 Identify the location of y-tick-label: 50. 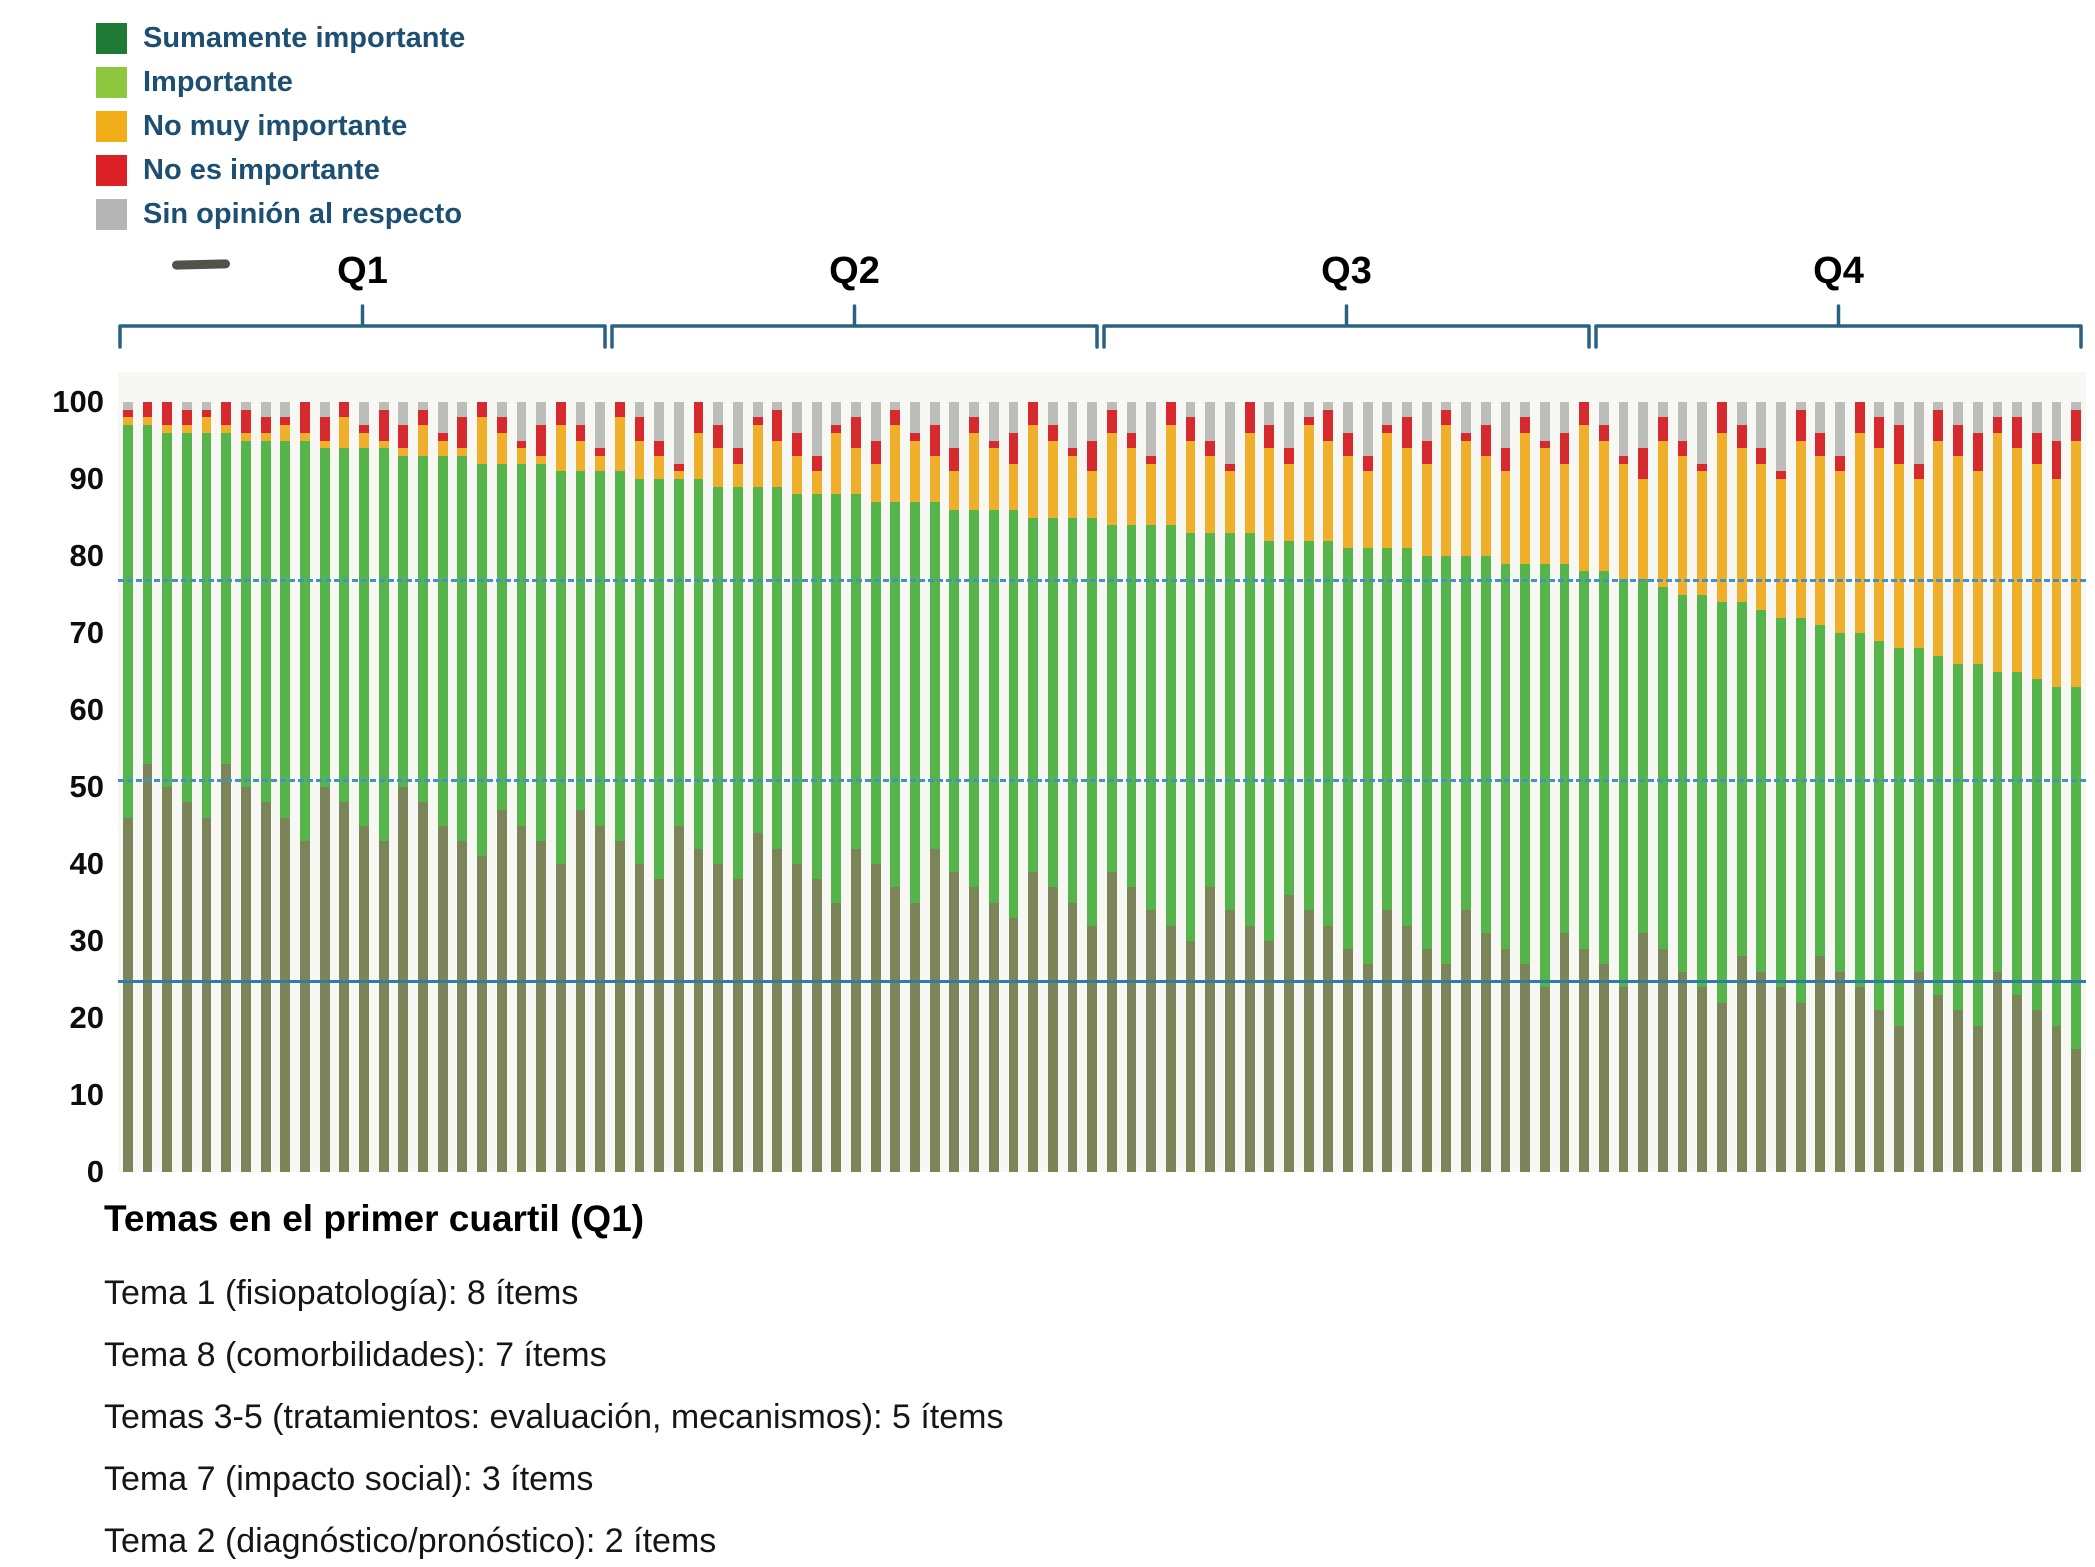
(86, 786).